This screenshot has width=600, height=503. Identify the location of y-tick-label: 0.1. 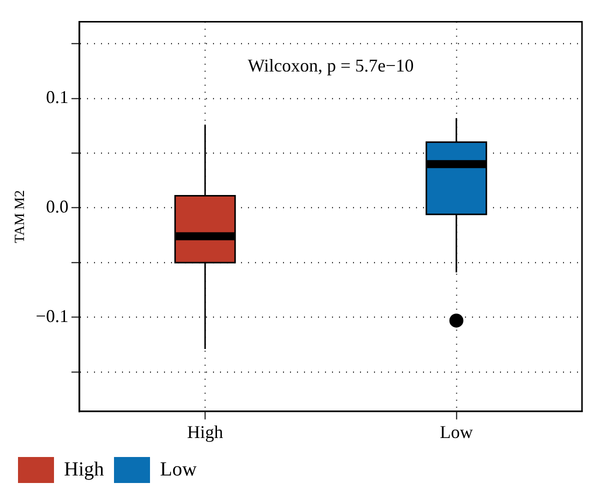
(57, 97).